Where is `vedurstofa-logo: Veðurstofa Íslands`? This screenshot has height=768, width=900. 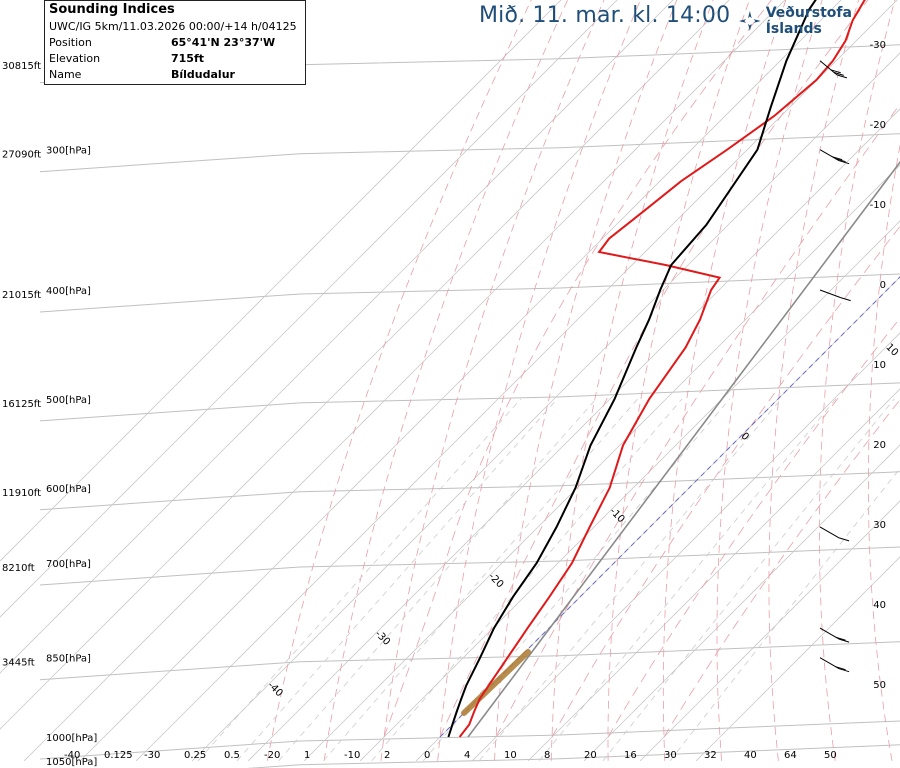 vedurstofa-logo: Veðurstofa Íslands is located at coordinates (819, 21).